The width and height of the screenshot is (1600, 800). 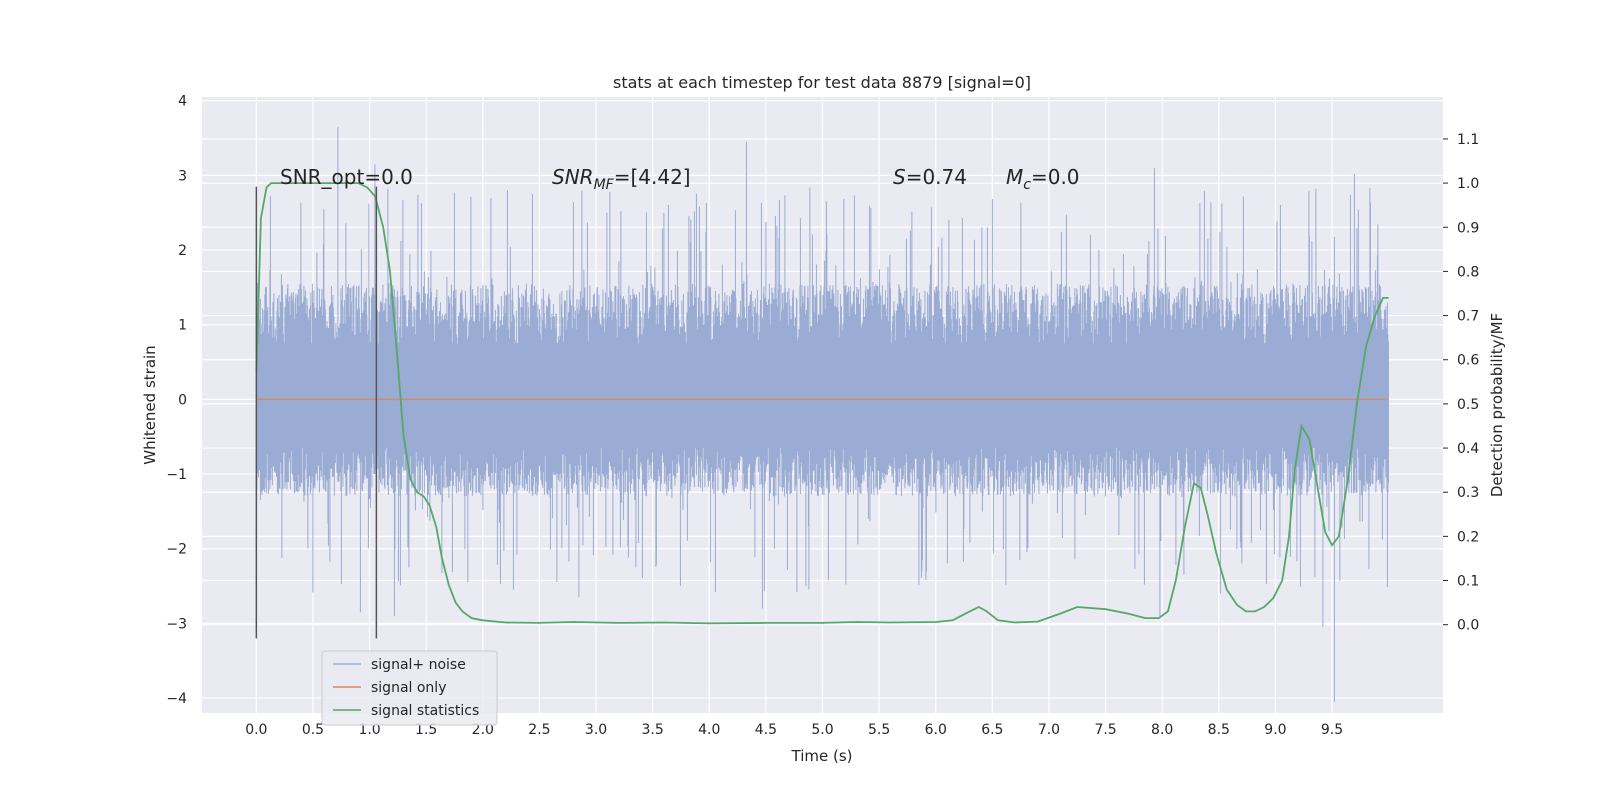 I want to click on x-axis-label: Time (s), so click(x=822, y=756).